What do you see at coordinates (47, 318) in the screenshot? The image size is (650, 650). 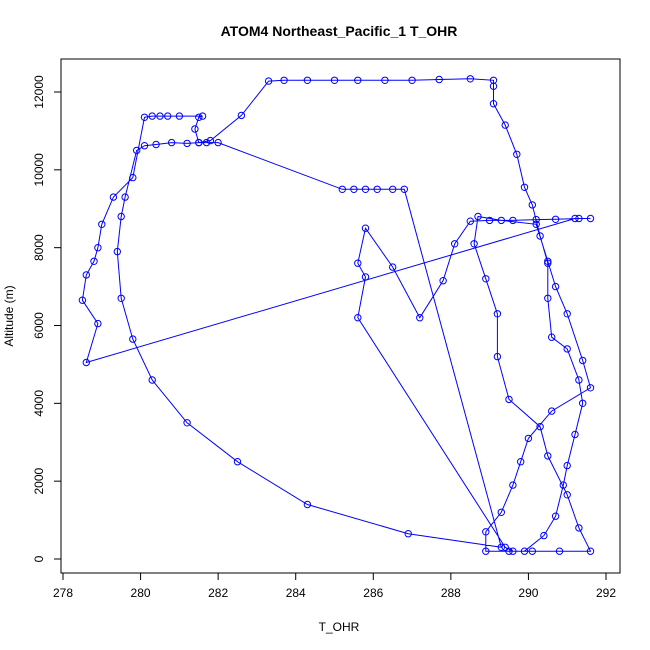 I see `y-axis: 0 2000 4000 6000 8000 10000 12000` at bounding box center [47, 318].